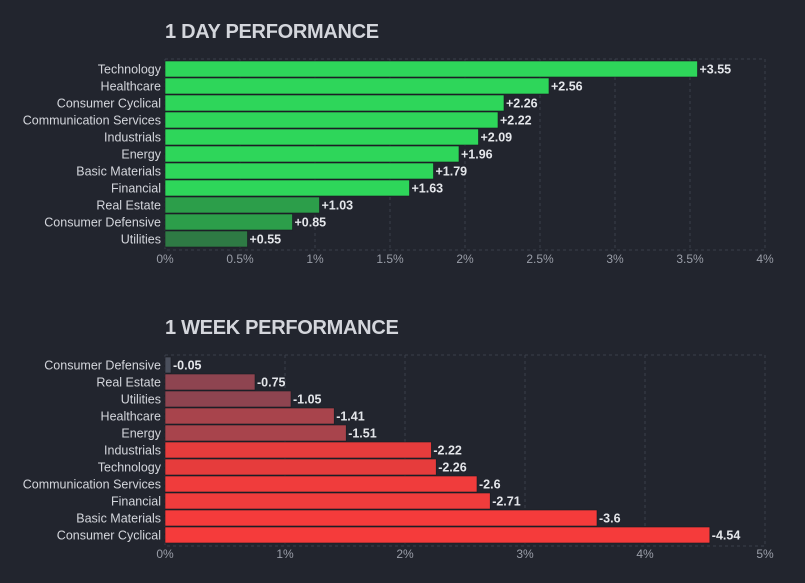 The width and height of the screenshot is (805, 583). I want to click on data-label: +3.55, so click(716, 70).